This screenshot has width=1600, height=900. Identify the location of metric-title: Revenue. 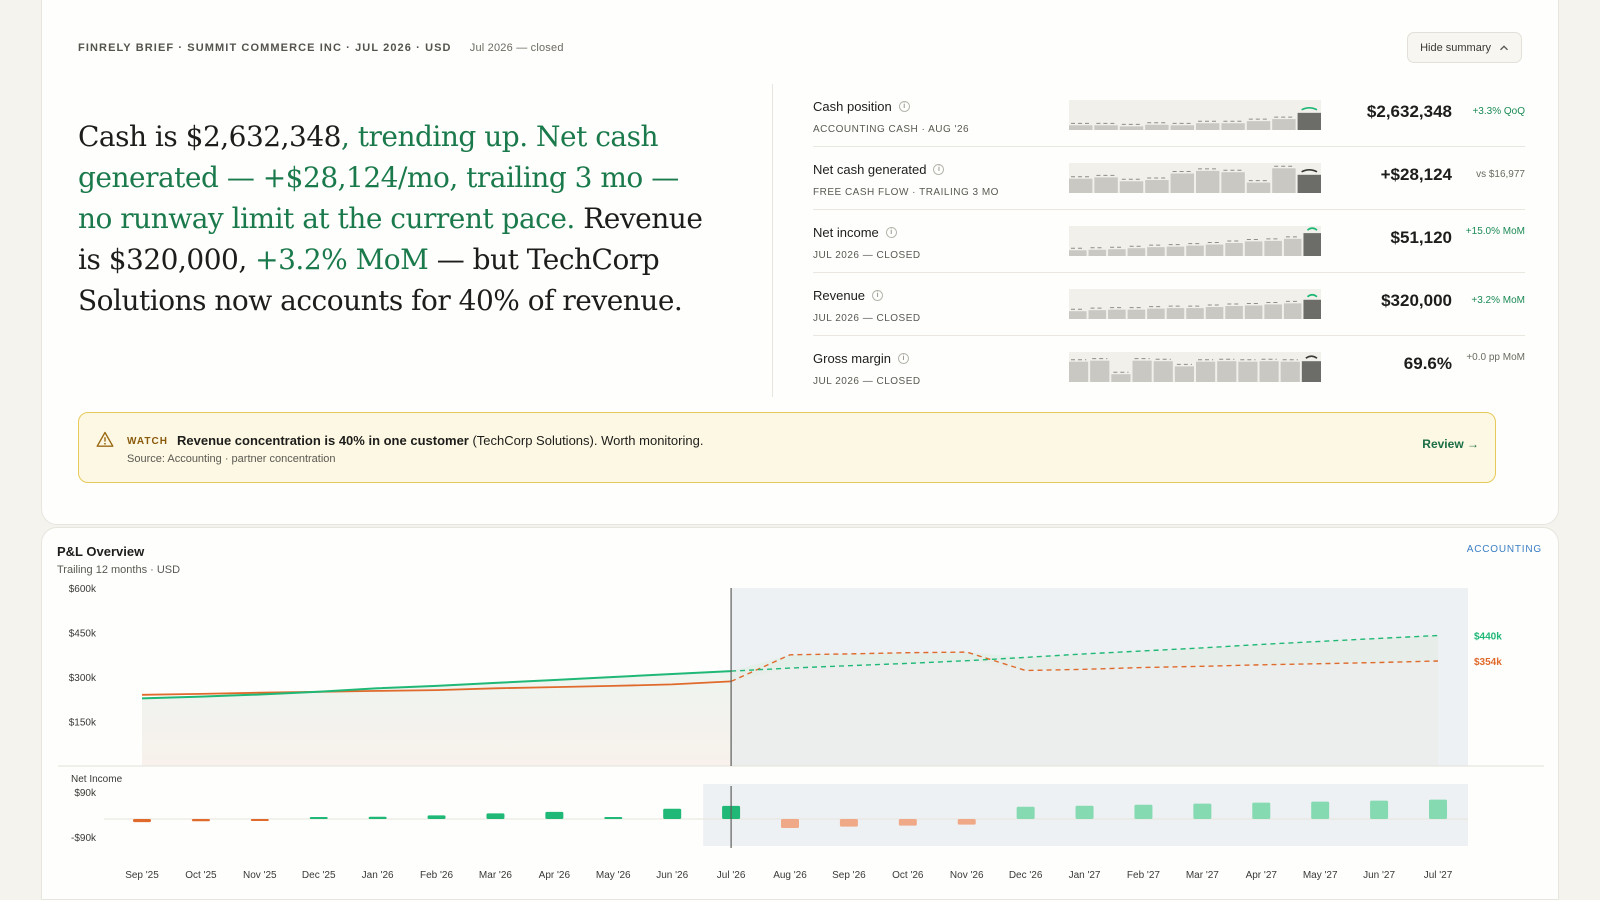
(839, 295).